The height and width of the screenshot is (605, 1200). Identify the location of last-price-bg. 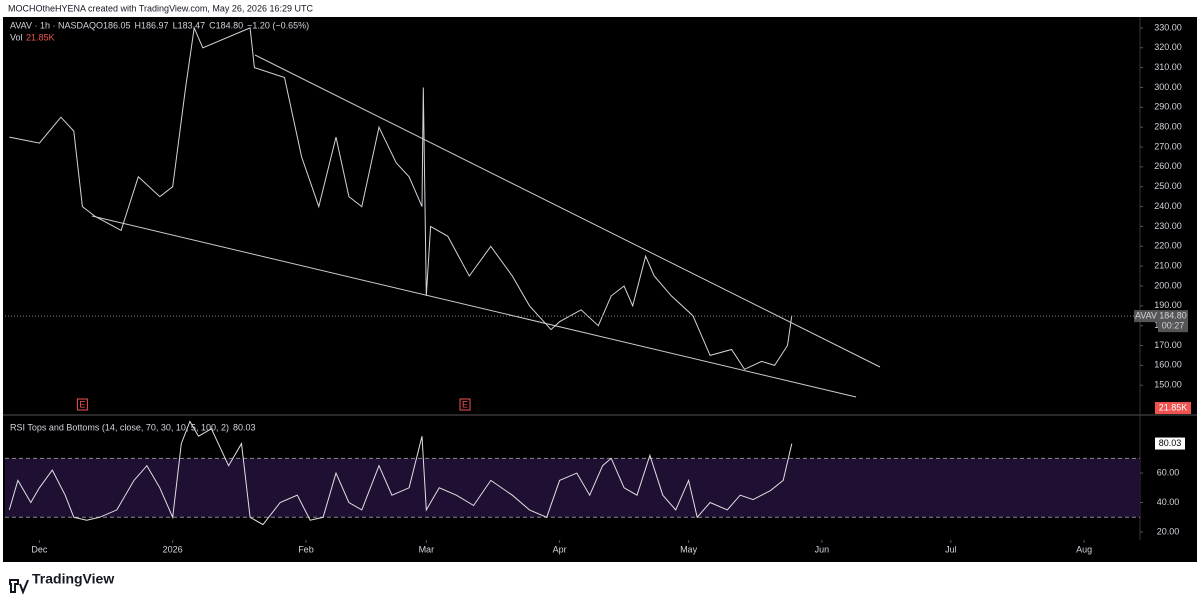
(1173, 321).